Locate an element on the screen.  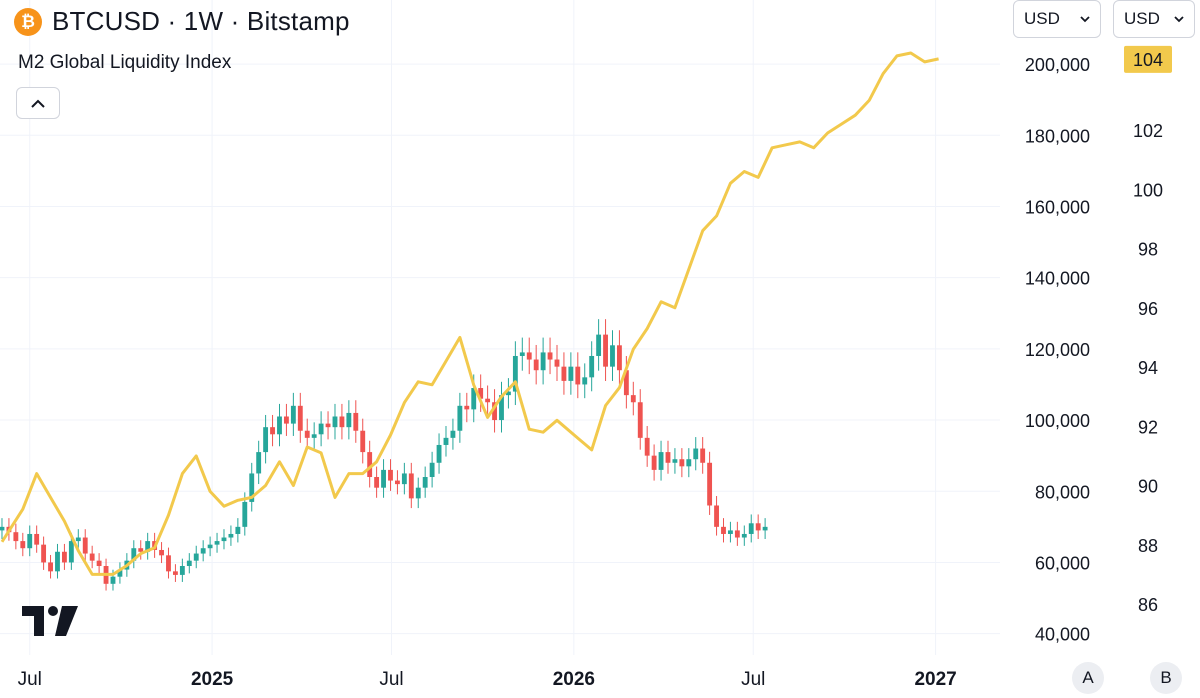
price-tick-label: 140,000 is located at coordinates (1057, 279).